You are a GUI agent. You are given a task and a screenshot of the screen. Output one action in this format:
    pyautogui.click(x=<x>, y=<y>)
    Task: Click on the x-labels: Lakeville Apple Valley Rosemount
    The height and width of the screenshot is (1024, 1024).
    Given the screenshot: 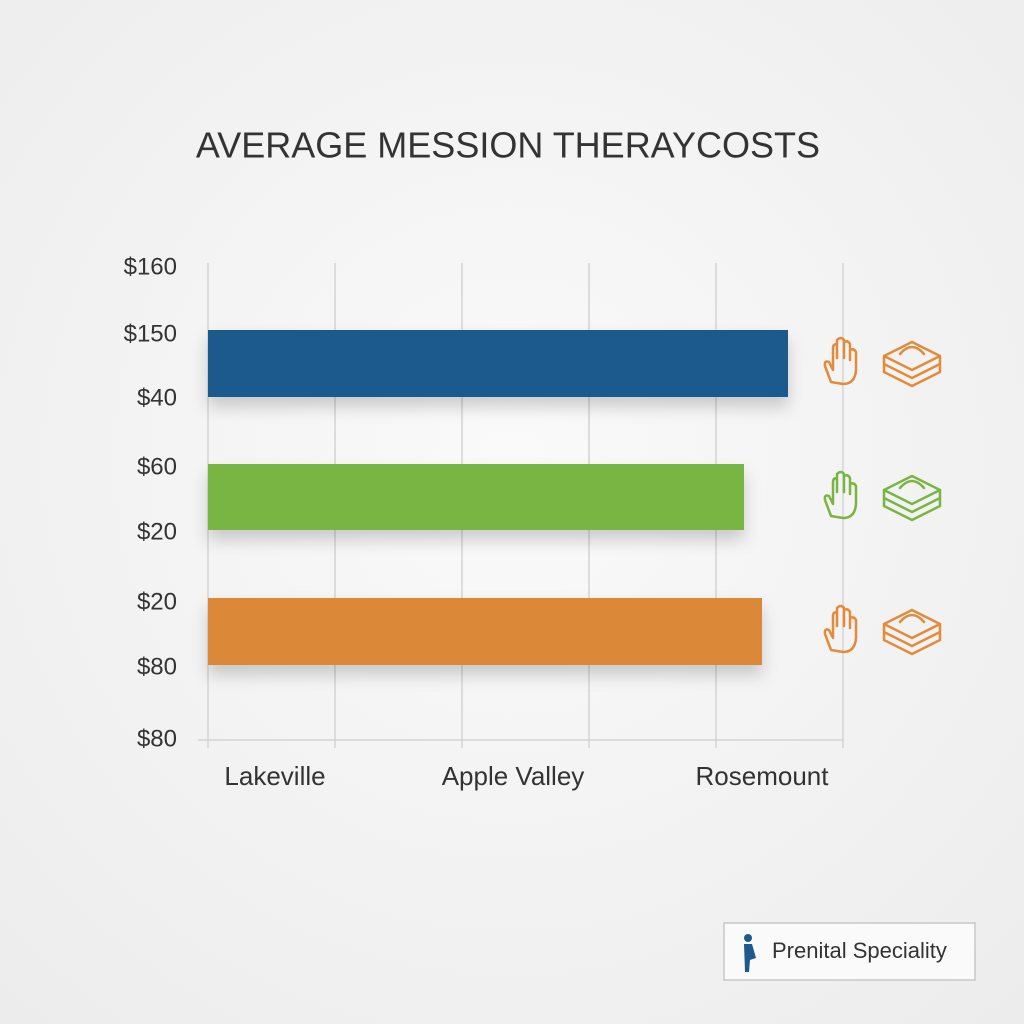 What is the action you would take?
    pyautogui.click(x=526, y=776)
    